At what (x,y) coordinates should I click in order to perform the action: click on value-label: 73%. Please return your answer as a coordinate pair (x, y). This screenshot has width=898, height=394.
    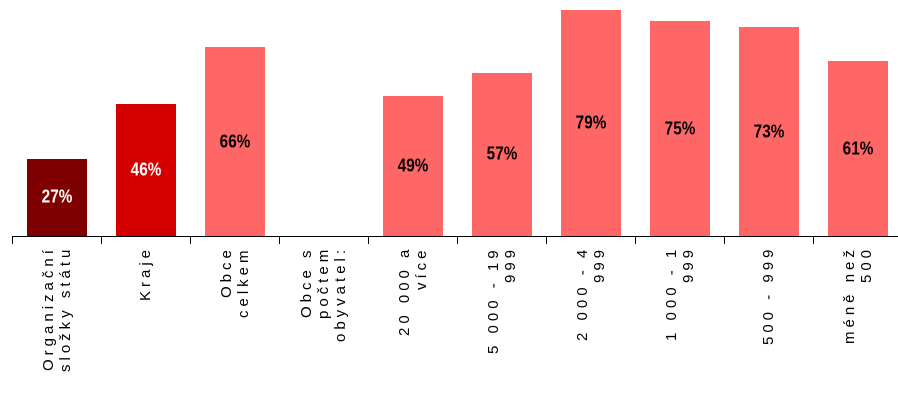
    Looking at the image, I should click on (768, 131).